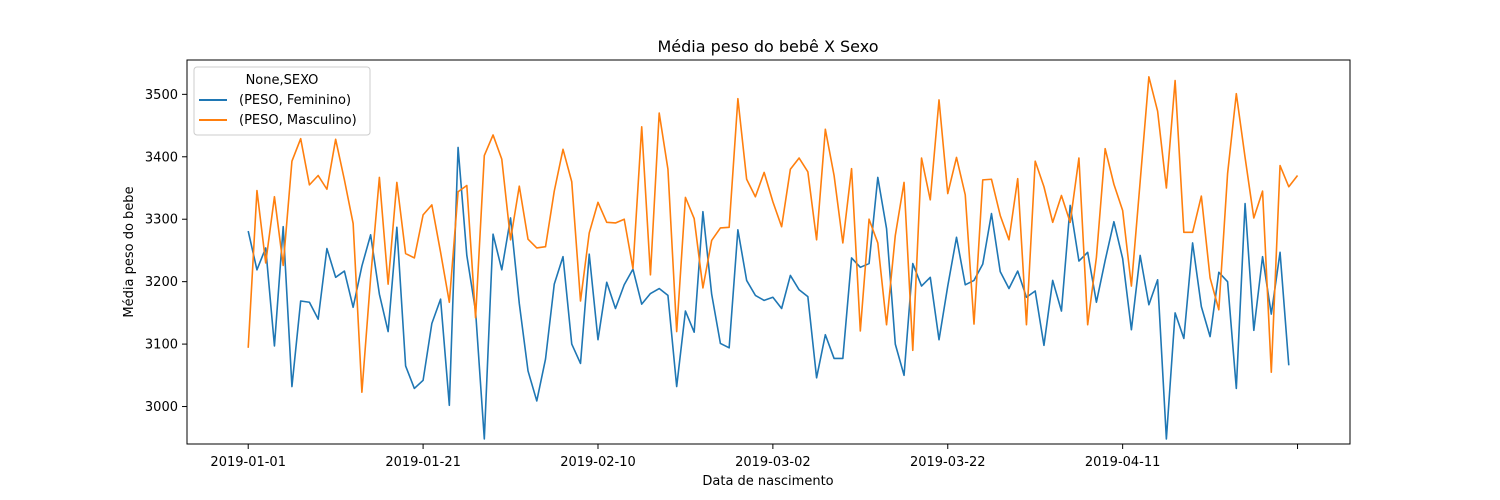 This screenshot has height=500, width=1500. What do you see at coordinates (298, 120) in the screenshot?
I see `legend-label-masculino: (PESO, Masculino)` at bounding box center [298, 120].